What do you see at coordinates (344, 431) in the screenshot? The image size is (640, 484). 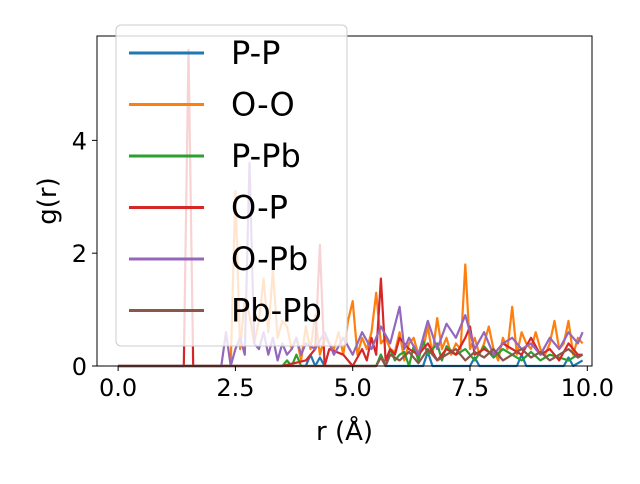 I see `x-axis-label: r (Å)` at bounding box center [344, 431].